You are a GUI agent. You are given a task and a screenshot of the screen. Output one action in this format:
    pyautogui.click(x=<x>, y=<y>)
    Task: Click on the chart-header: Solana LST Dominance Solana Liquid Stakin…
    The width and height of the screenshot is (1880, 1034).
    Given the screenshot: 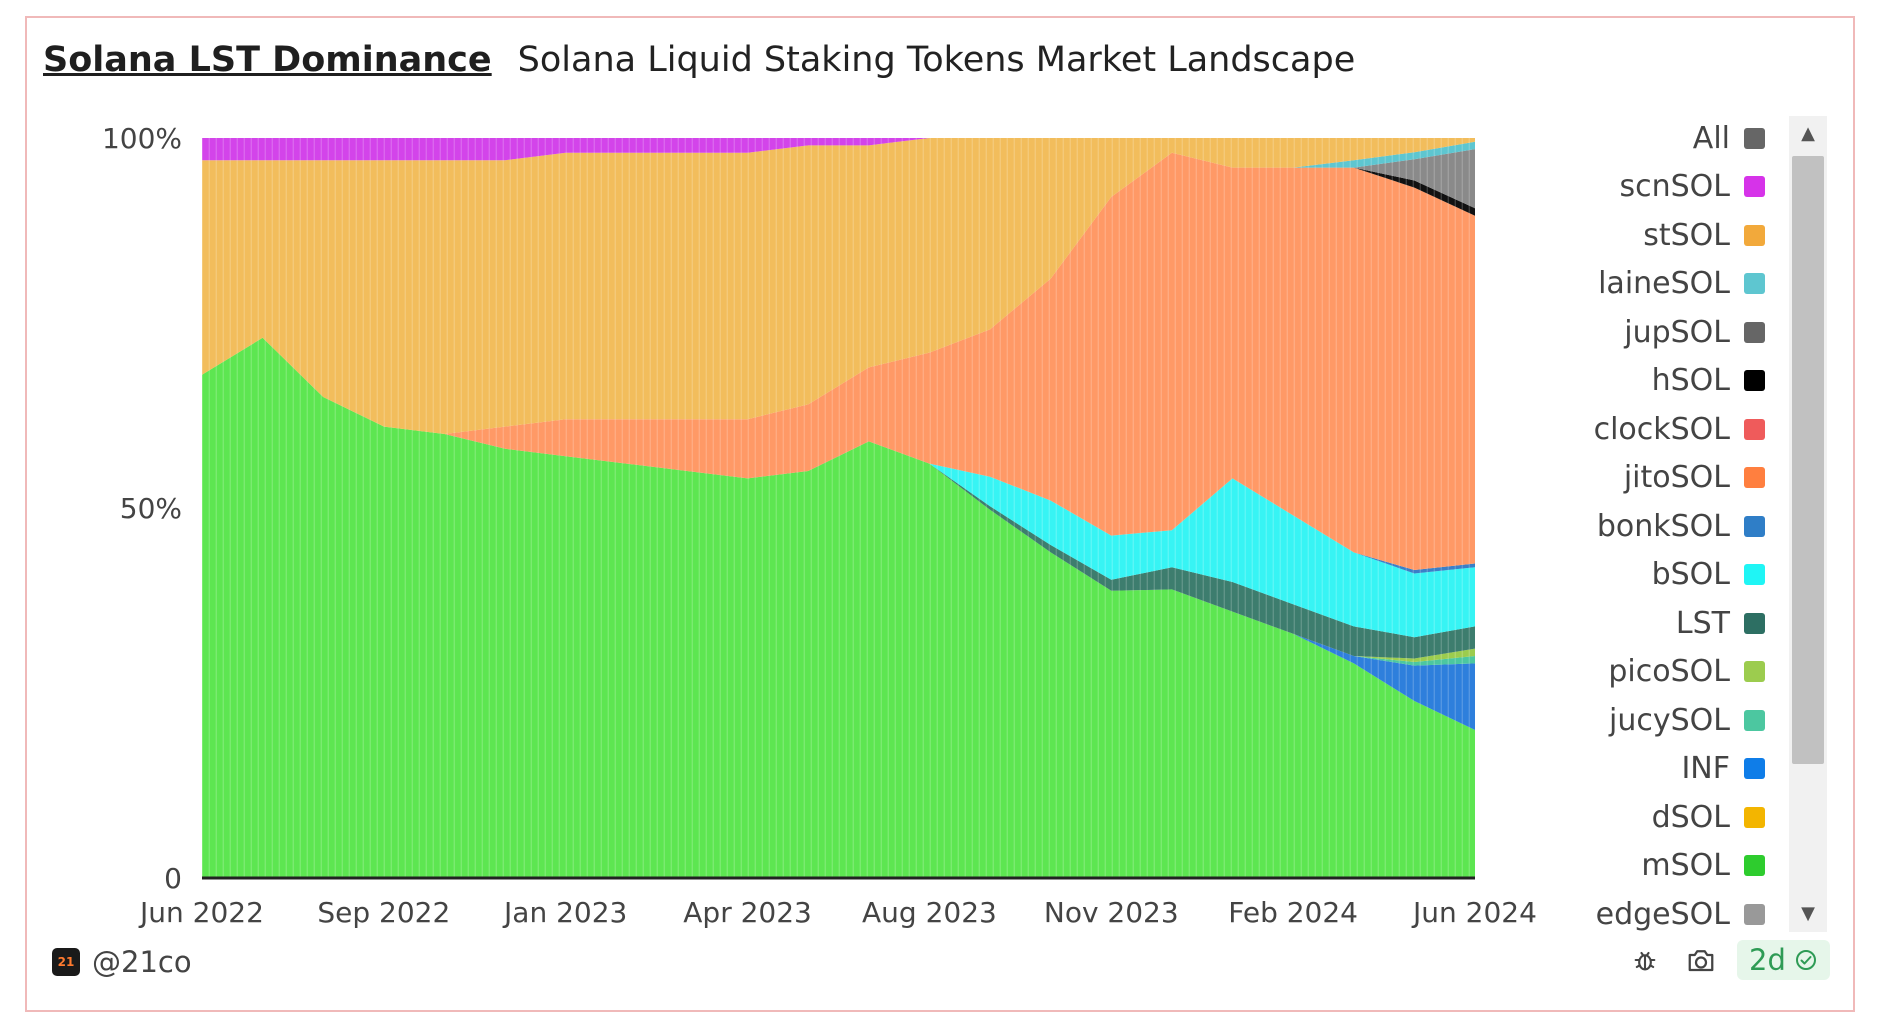 What is the action you would take?
    pyautogui.click(x=699, y=60)
    